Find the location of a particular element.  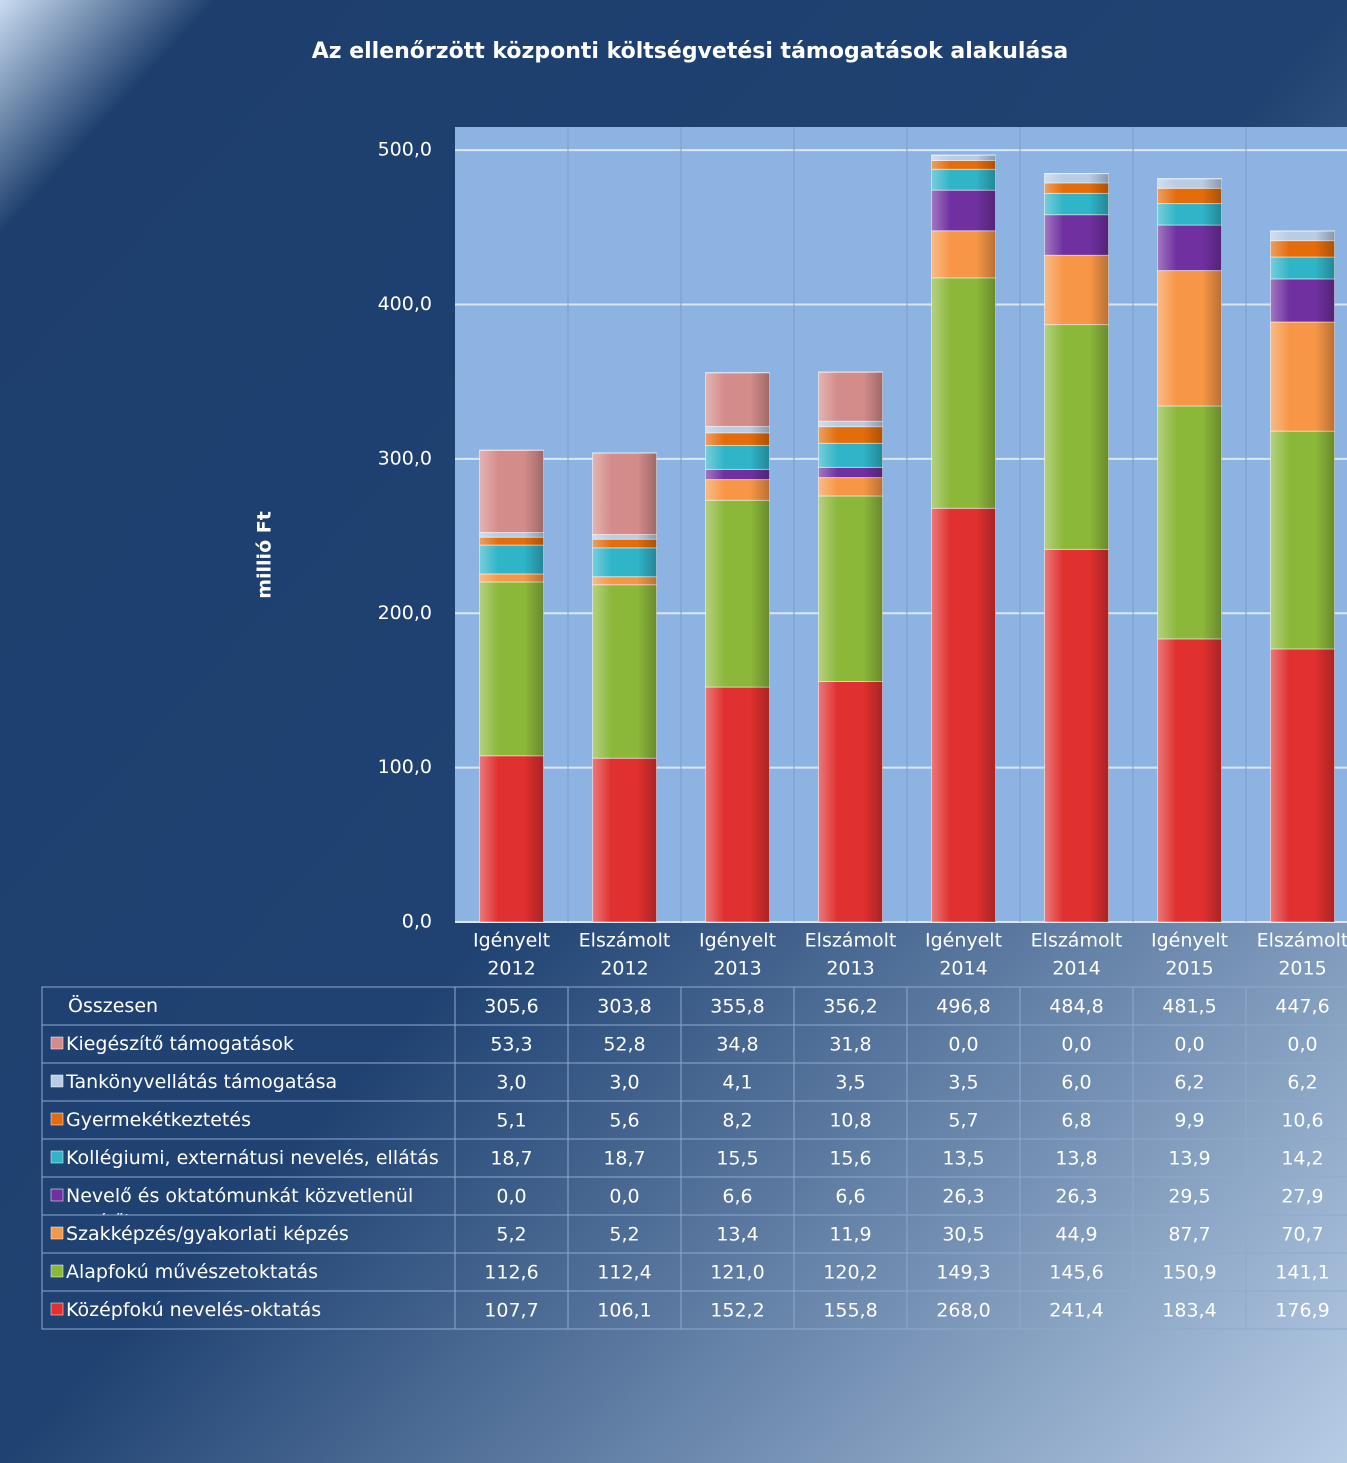

table-label: Alapfokú művészetoktatás is located at coordinates (192, 1272).